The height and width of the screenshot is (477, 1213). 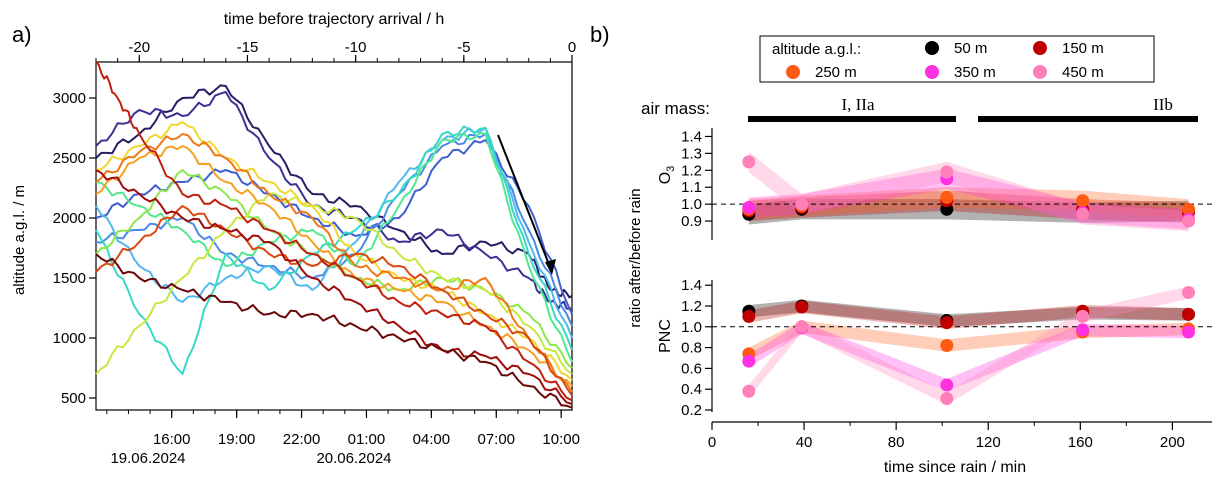 What do you see at coordinates (968, 356) in the screenshot?
I see `pnc-band-350m` at bounding box center [968, 356].